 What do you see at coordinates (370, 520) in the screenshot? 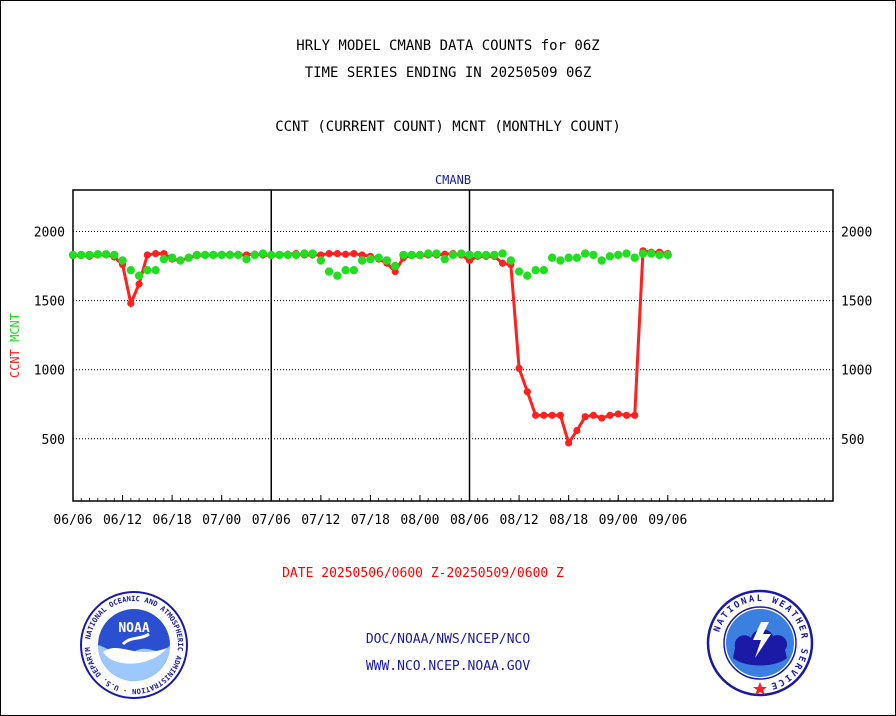
I see `x-tick-label: 07/18` at bounding box center [370, 520].